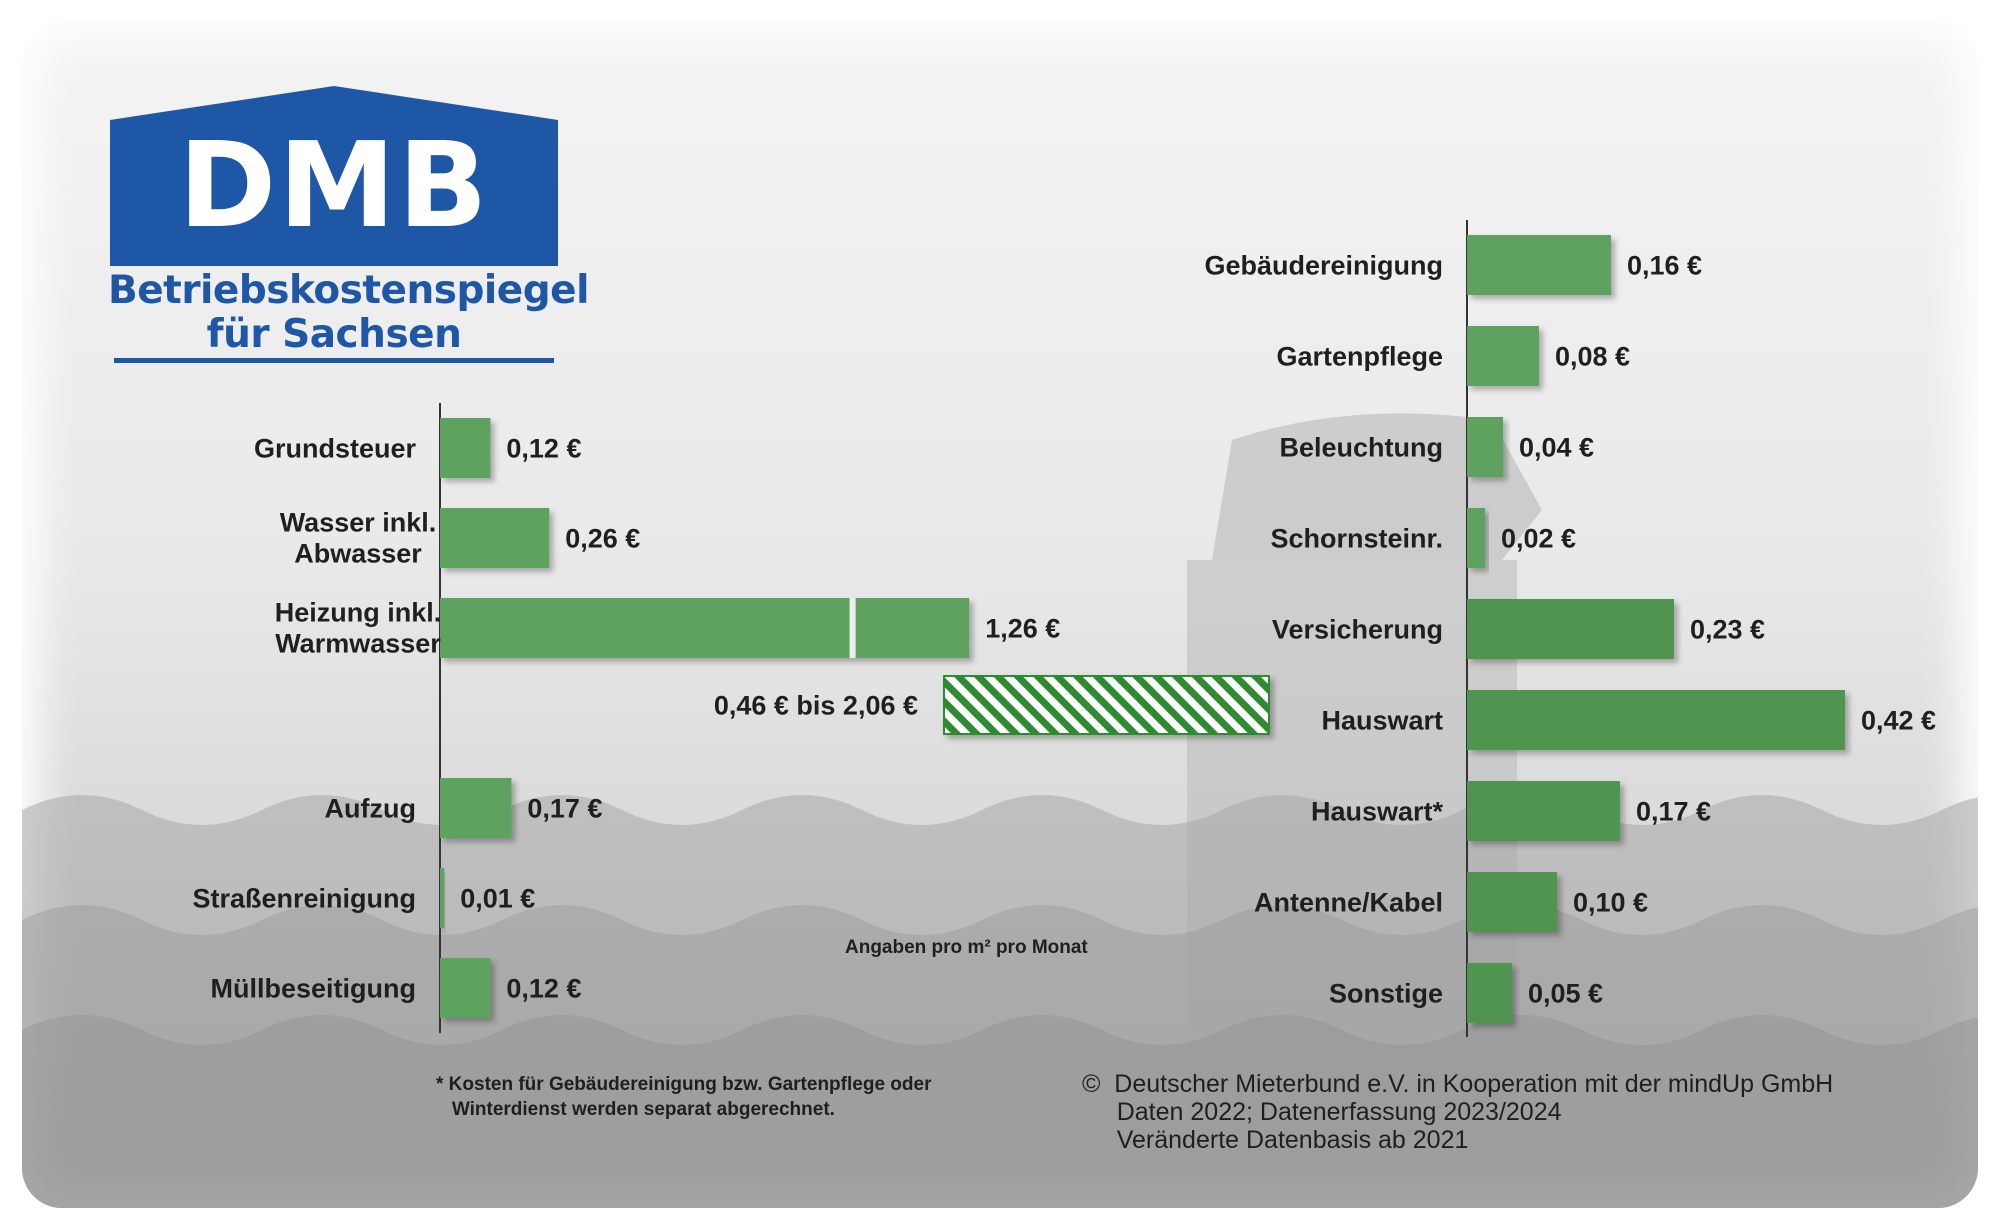 This screenshot has width=2000, height=1228. What do you see at coordinates (304, 898) in the screenshot?
I see `left-category-label: Straßenreinigung` at bounding box center [304, 898].